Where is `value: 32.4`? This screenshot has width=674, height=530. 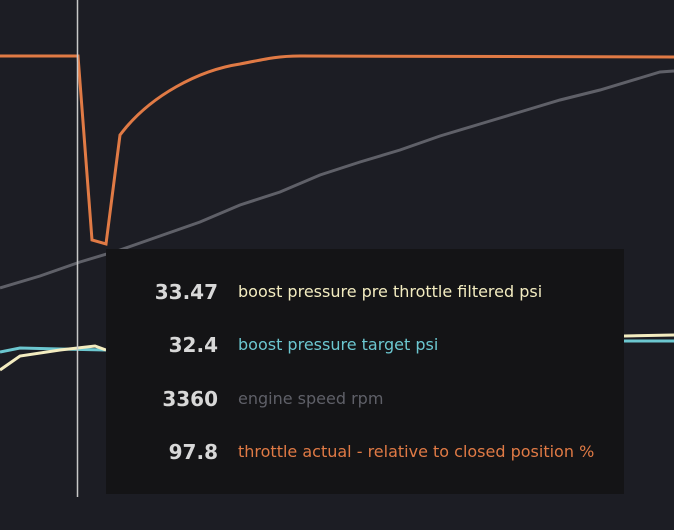 value: 32.4 is located at coordinates (193, 345).